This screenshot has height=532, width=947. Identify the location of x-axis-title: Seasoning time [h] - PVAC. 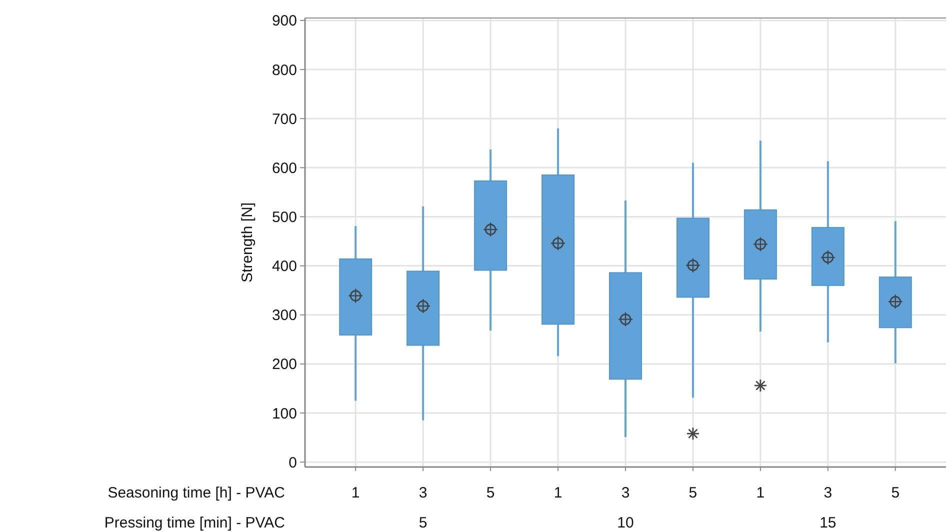
(197, 493).